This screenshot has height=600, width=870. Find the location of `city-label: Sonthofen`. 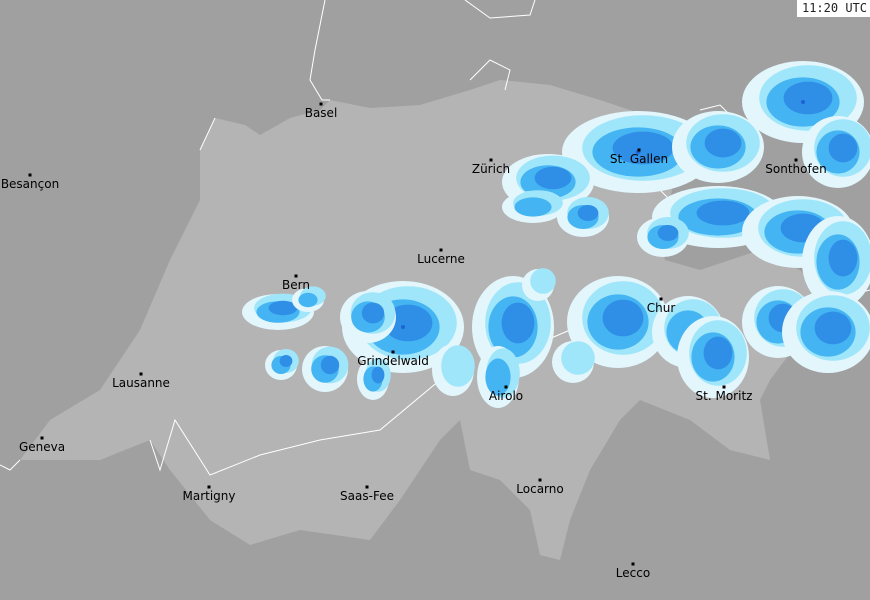

city-label: Sonthofen is located at coordinates (796, 169).